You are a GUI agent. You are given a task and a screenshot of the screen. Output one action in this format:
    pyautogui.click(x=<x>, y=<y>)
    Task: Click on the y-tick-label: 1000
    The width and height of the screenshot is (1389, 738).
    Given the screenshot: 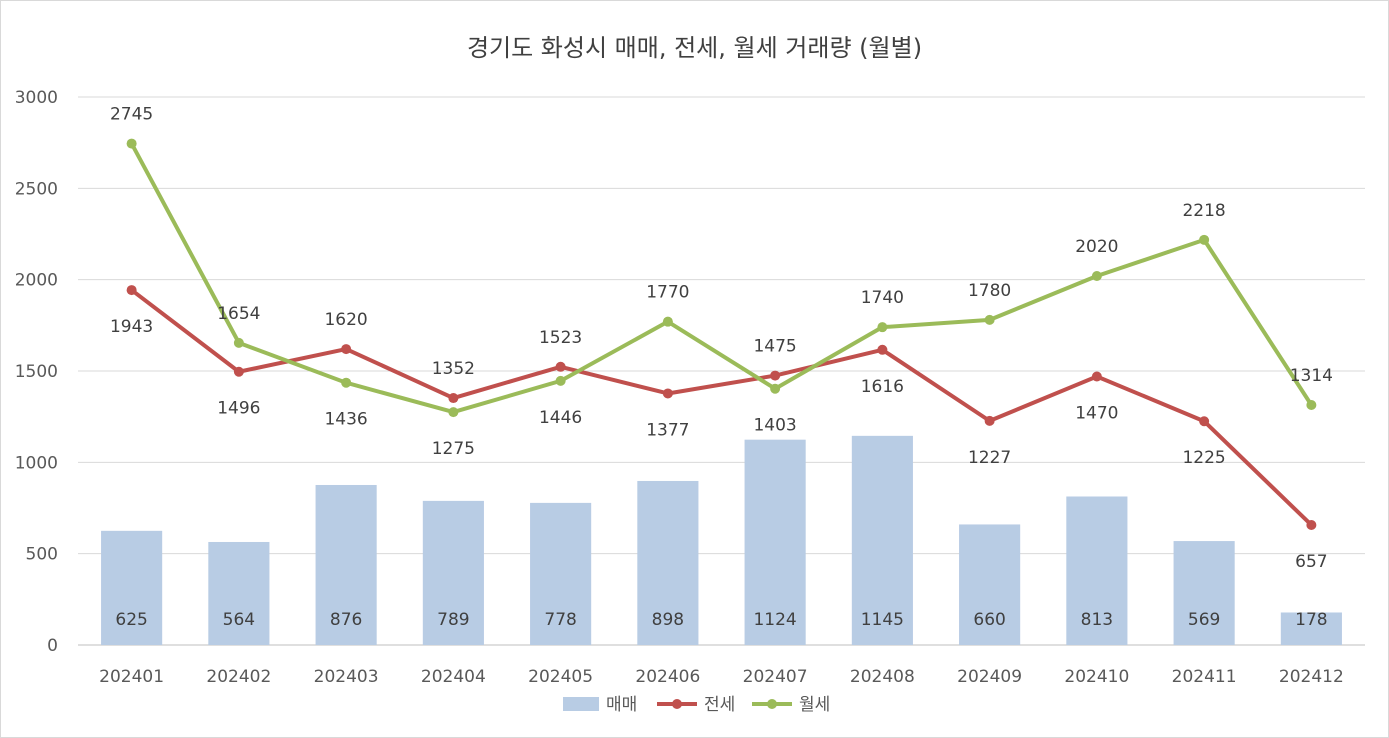 What is the action you would take?
    pyautogui.click(x=36, y=463)
    